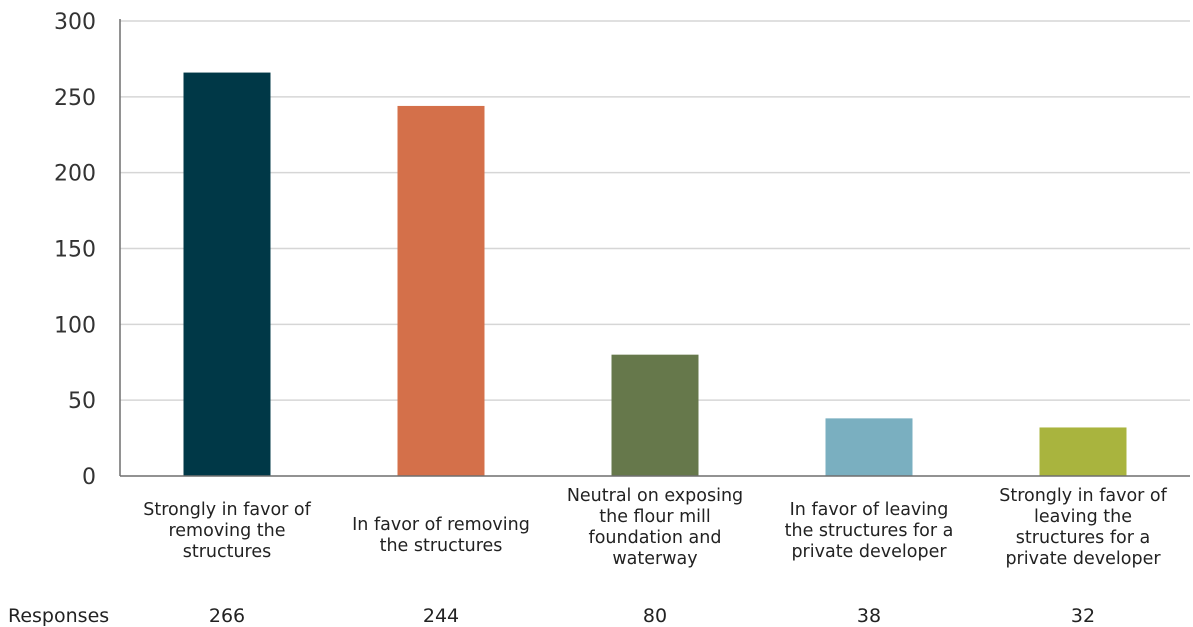  I want to click on response-counts: 266 244 80 38 32, so click(652, 616).